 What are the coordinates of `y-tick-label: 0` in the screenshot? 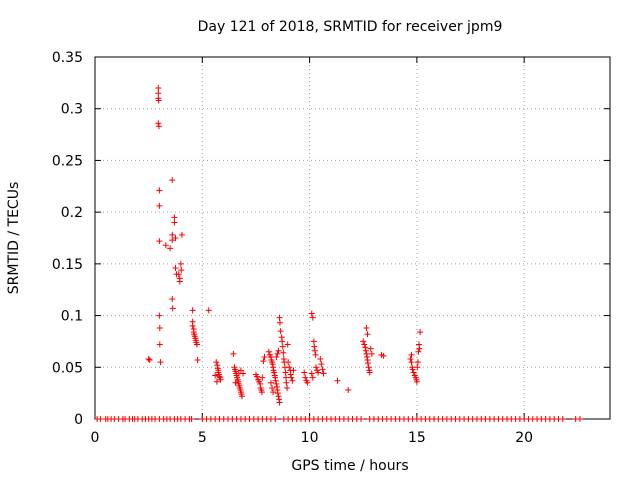 It's located at (78, 420).